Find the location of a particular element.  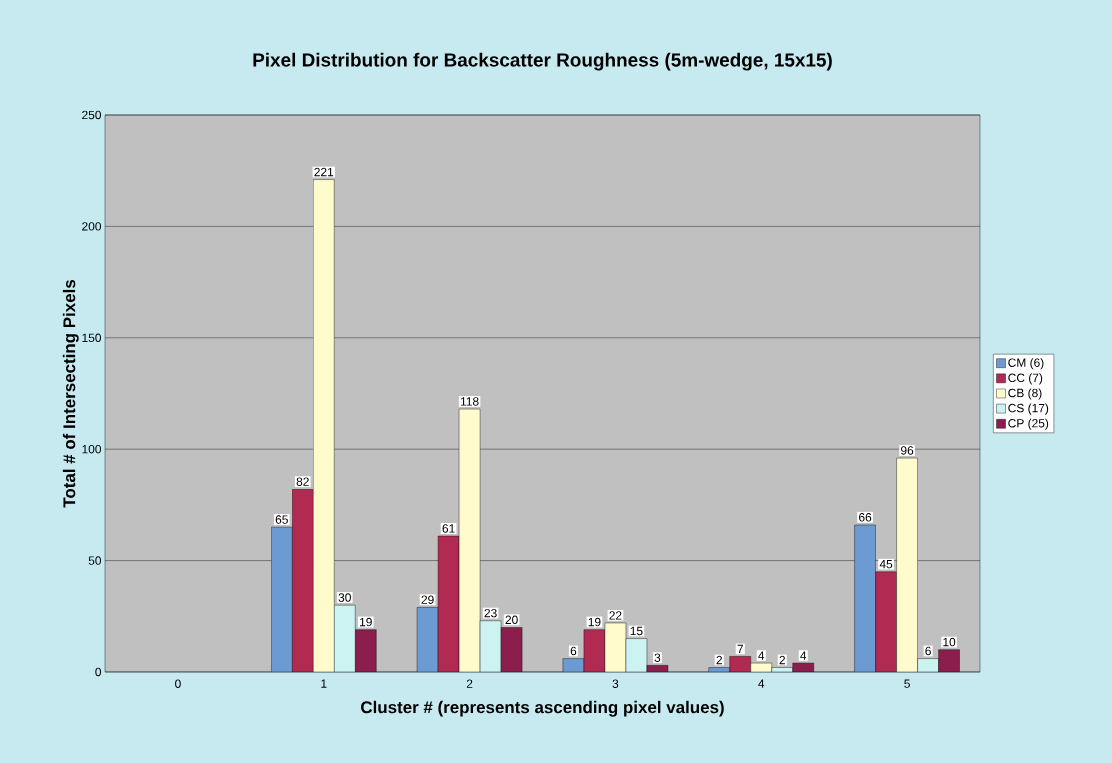

data-label: 3 is located at coordinates (657, 657).